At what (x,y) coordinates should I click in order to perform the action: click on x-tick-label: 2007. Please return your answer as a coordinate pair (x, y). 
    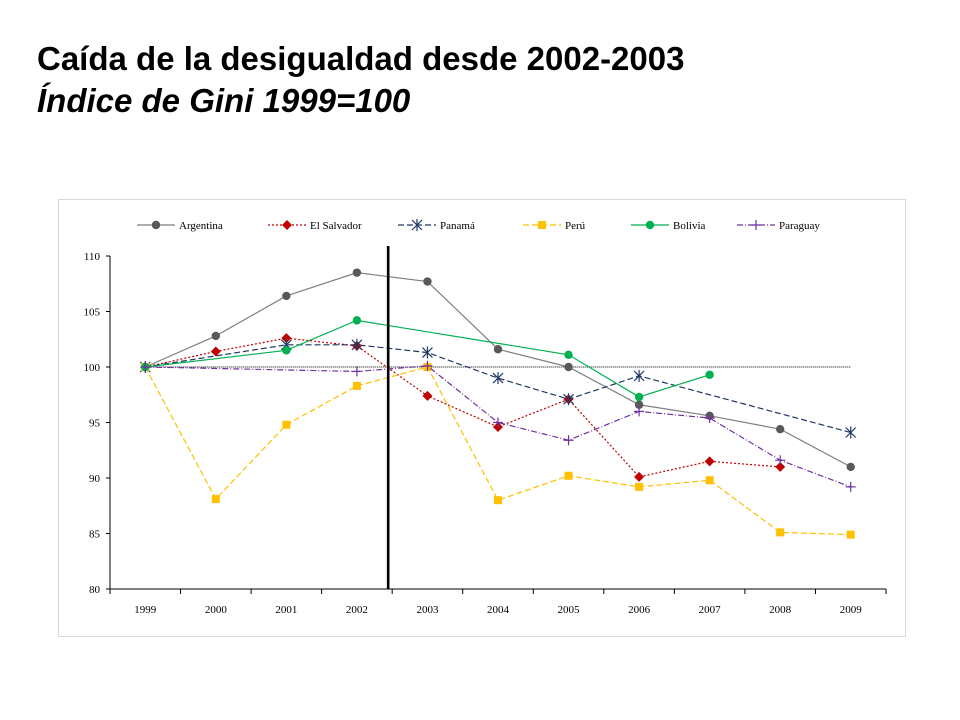
    Looking at the image, I should click on (710, 610).